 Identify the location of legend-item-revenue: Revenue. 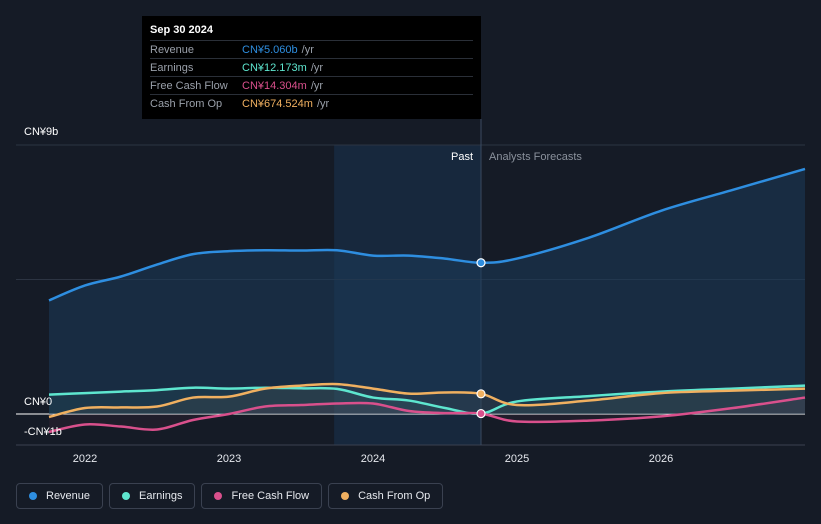
(60, 496).